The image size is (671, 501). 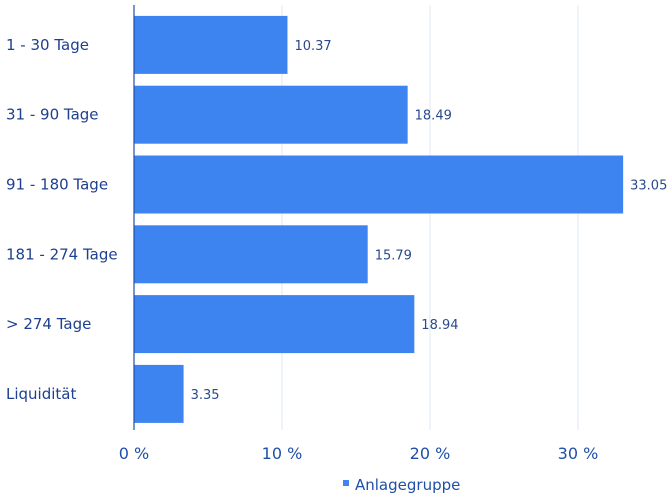 I want to click on data-label: 33.05, so click(x=648, y=186).